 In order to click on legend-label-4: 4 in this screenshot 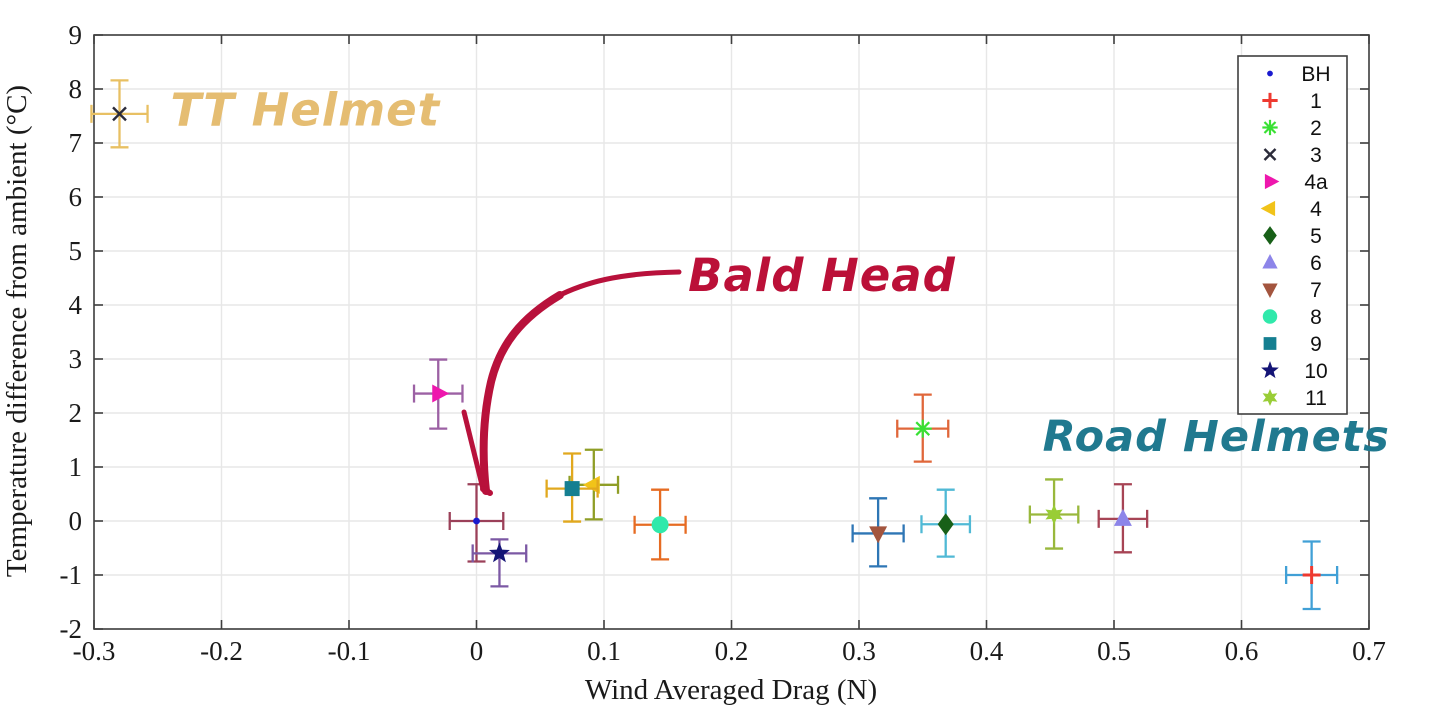, I will do `click(1316, 209)`.